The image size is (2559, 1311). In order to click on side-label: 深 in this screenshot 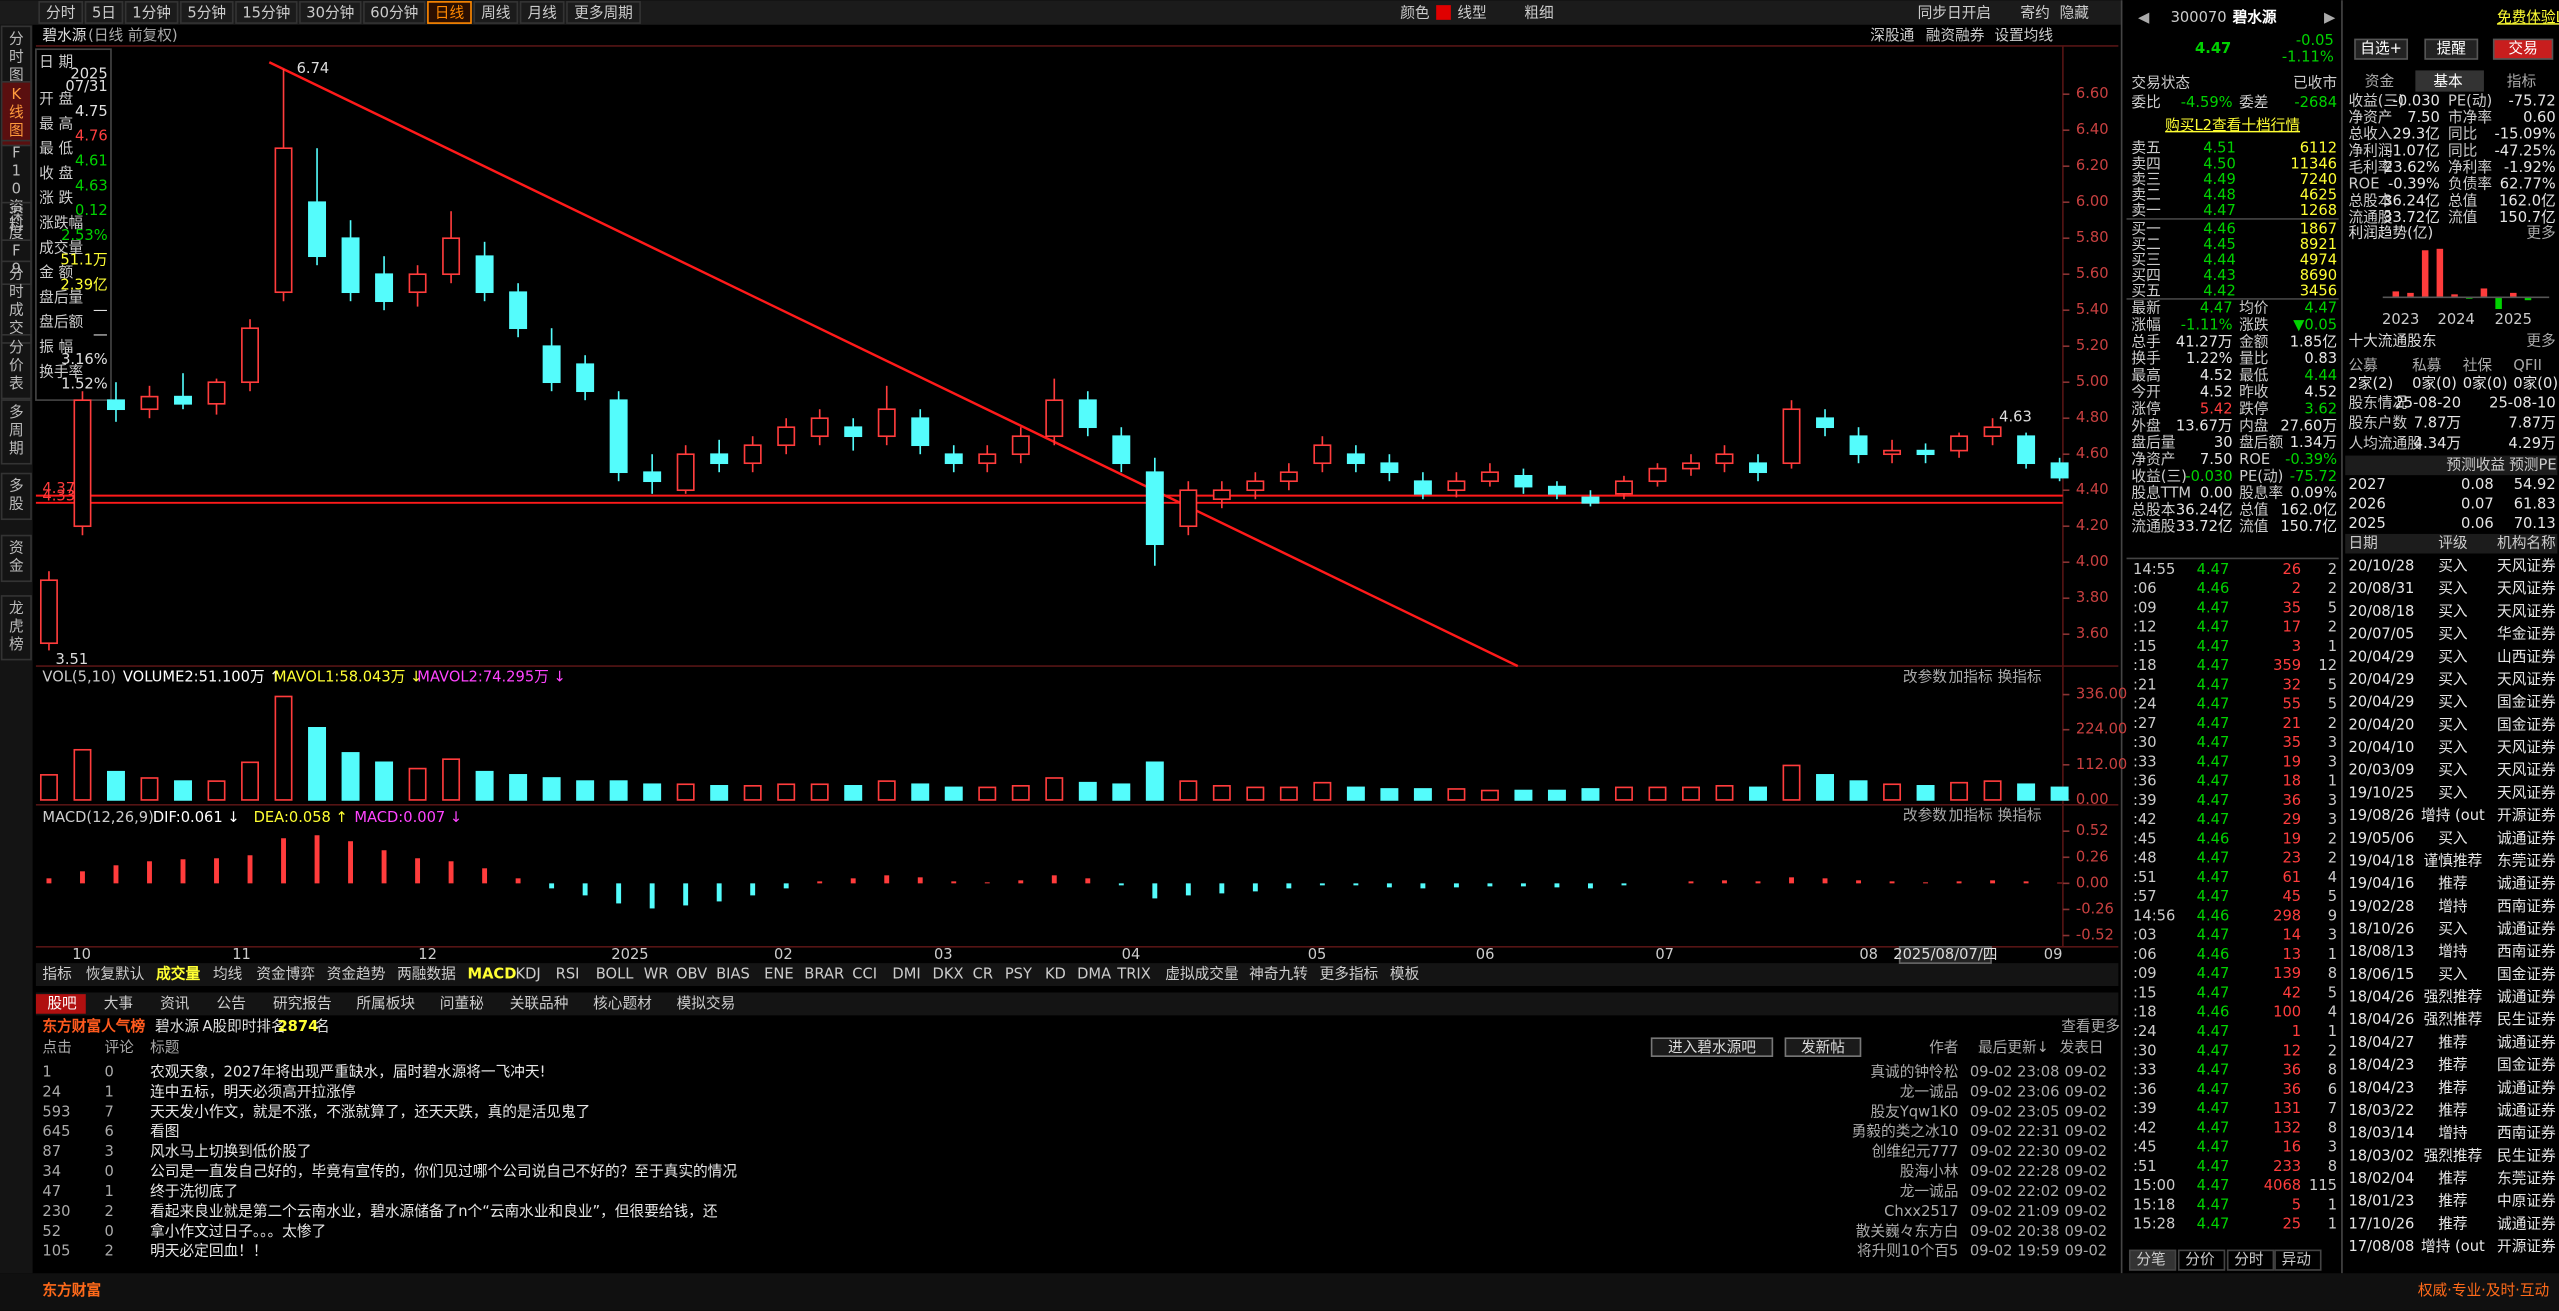, I will do `click(16, 215)`.